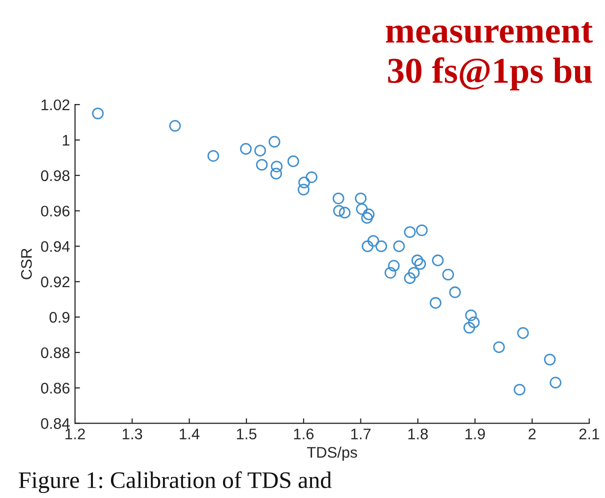 The height and width of the screenshot is (498, 605). I want to click on y-tick-label: 0.86, so click(55, 388).